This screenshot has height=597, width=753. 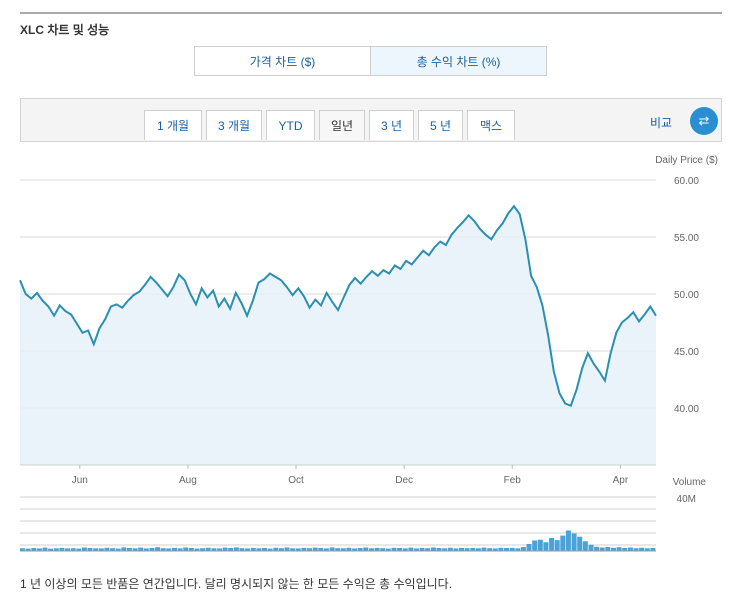 What do you see at coordinates (282, 61) in the screenshot?
I see `price-chart-toggle: 가격 차트 ($)` at bounding box center [282, 61].